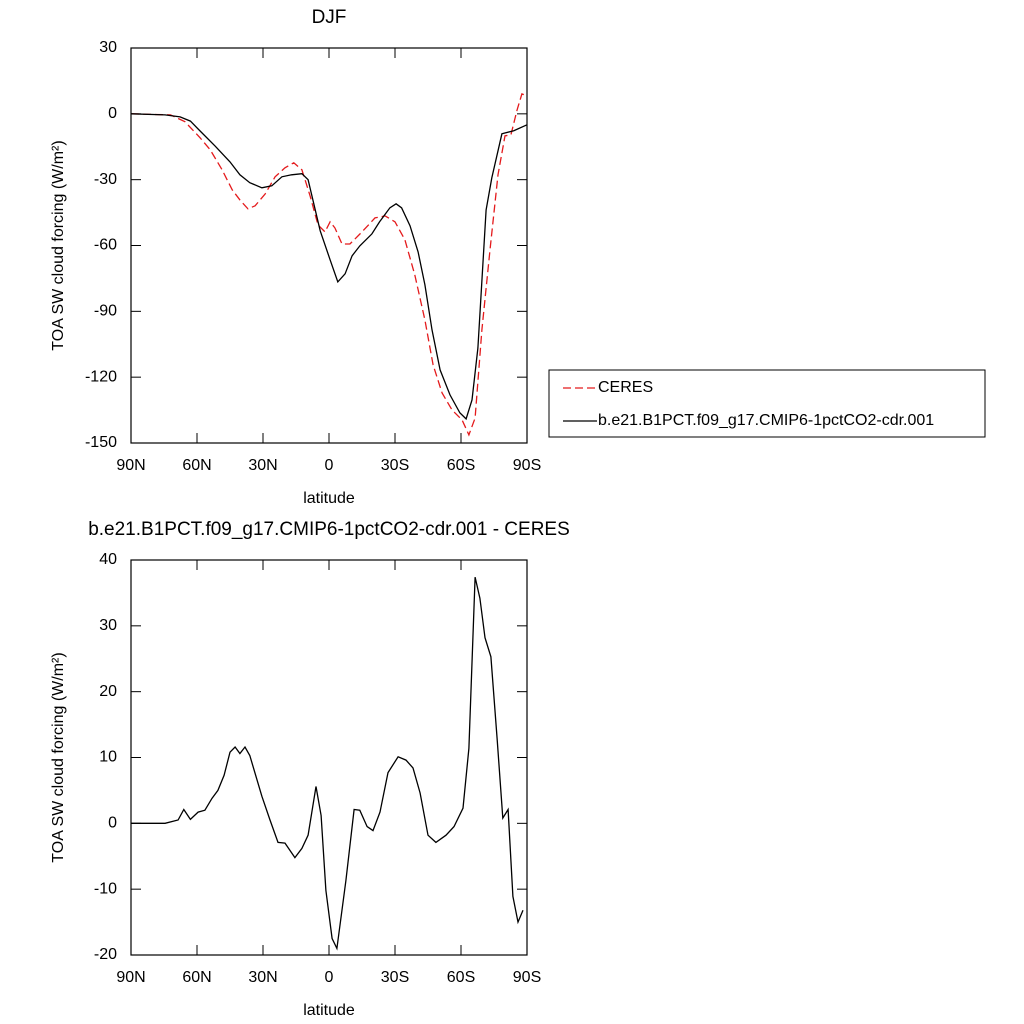 This screenshot has height=1024, width=1024. What do you see at coordinates (101, 442) in the screenshot?
I see `y-tick-label: -150` at bounding box center [101, 442].